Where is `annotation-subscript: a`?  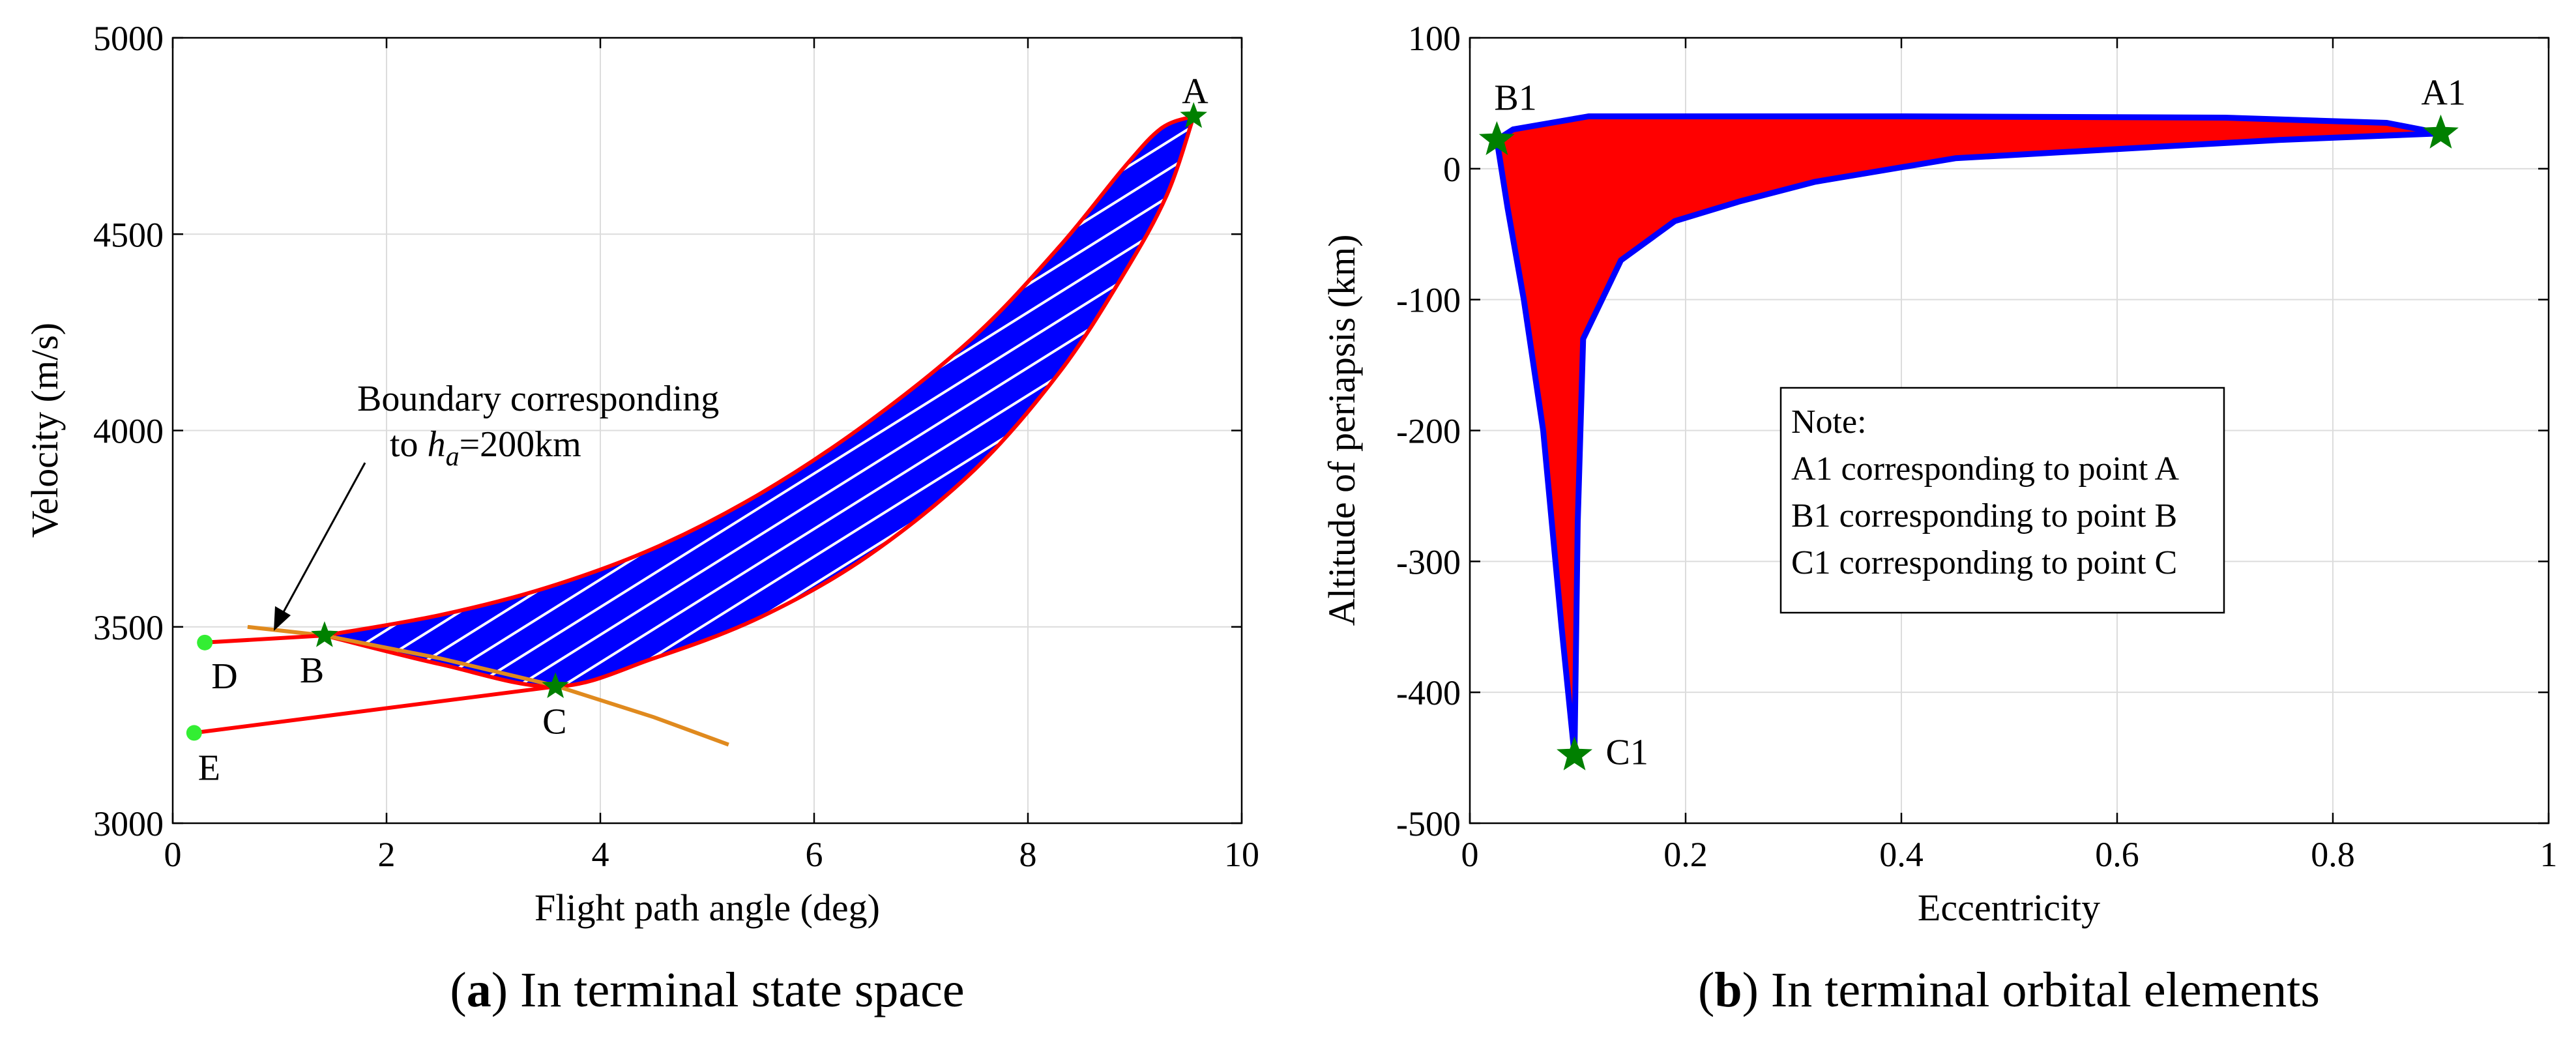
annotation-subscript: a is located at coordinates (453, 457).